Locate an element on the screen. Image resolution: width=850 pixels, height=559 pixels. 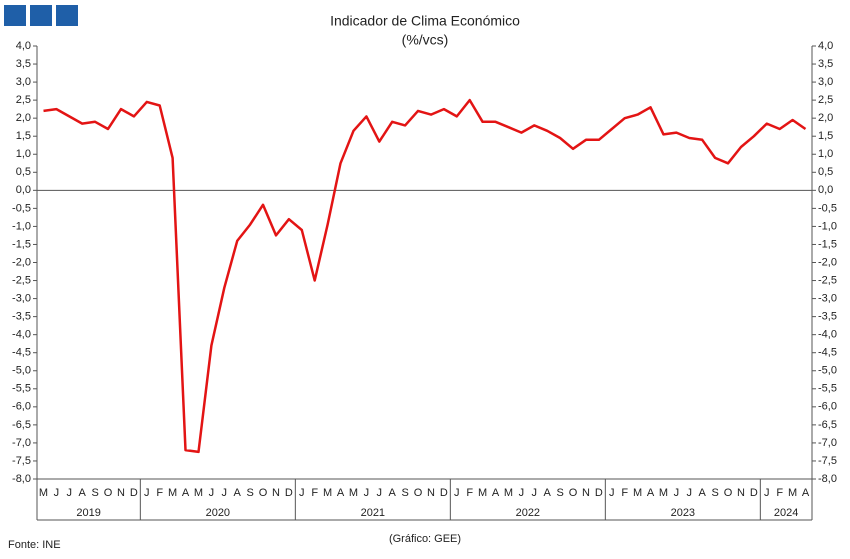
y2-tick-label: -6,0 is located at coordinates (827, 407).